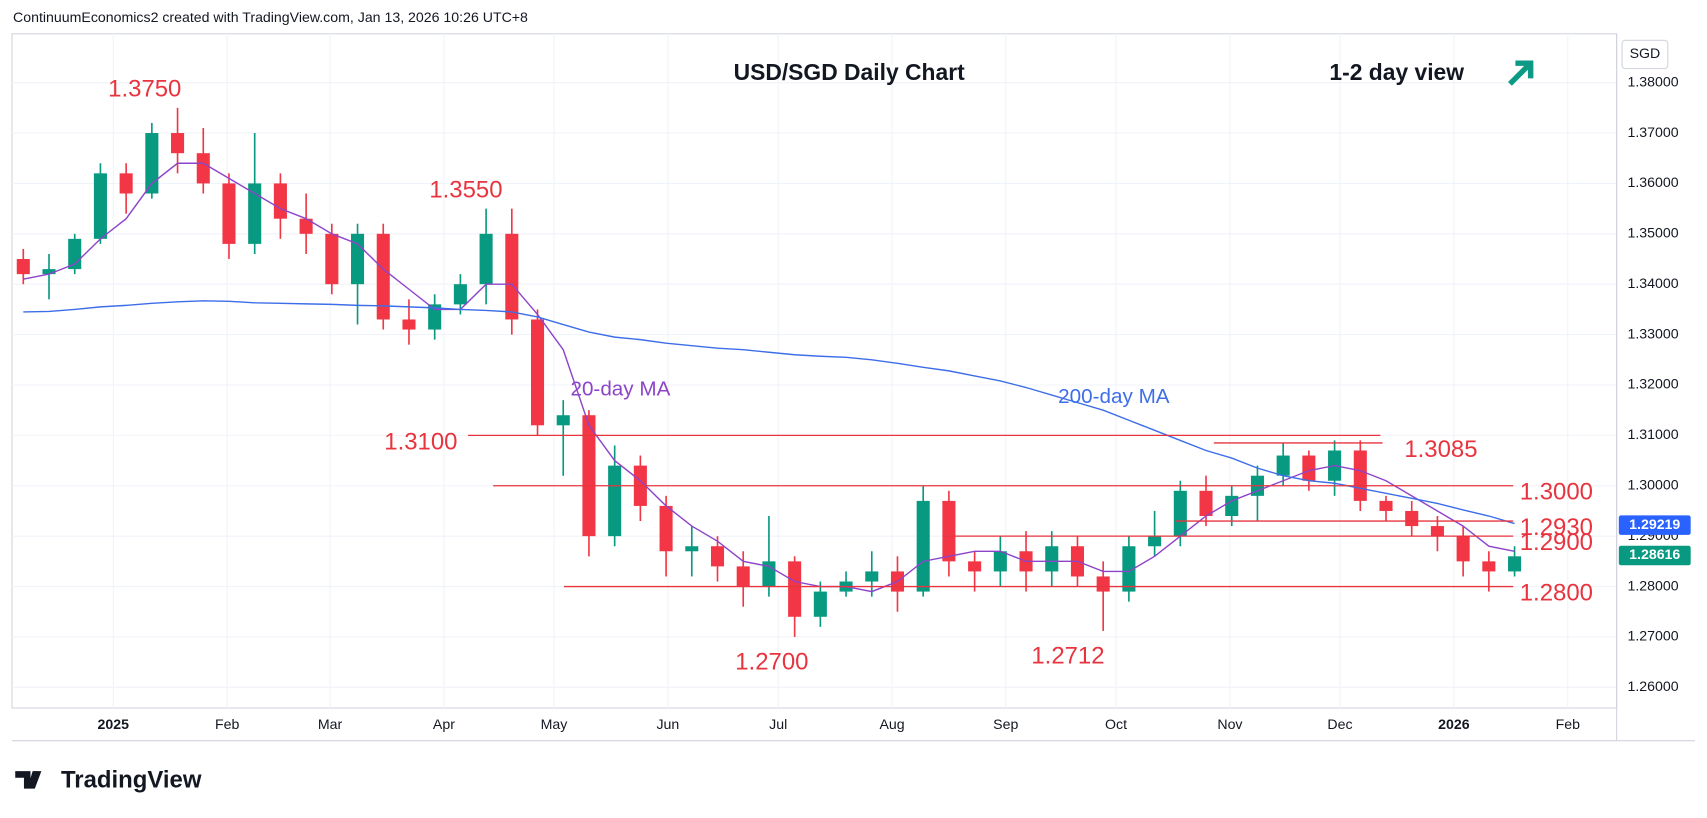 Image resolution: width=1707 pixels, height=818 pixels. I want to click on price-annotation: 1.3750, so click(144, 89).